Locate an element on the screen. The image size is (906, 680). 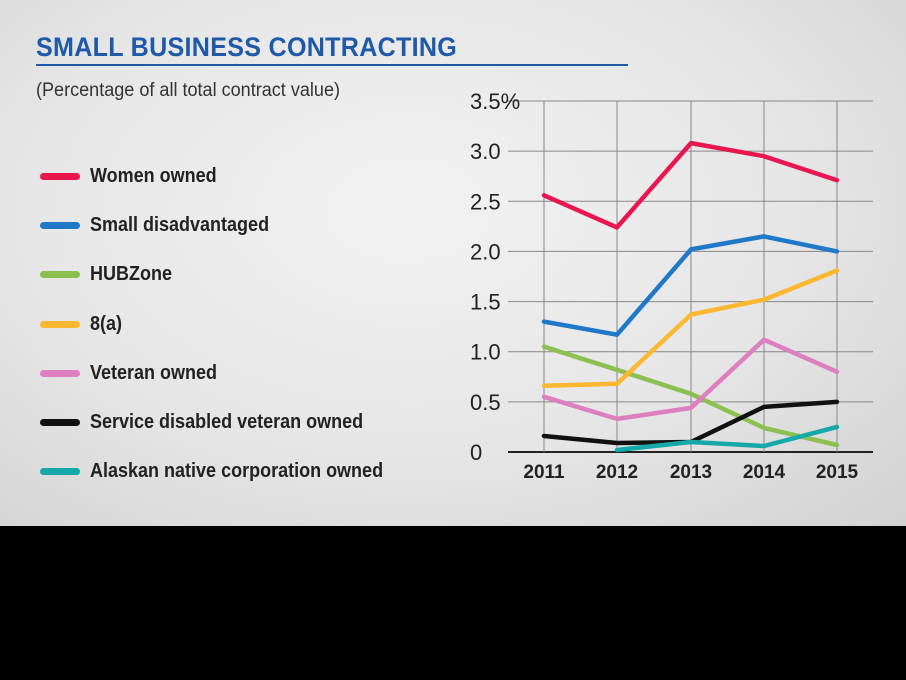
y-tick-label: 2.5 is located at coordinates (485, 201).